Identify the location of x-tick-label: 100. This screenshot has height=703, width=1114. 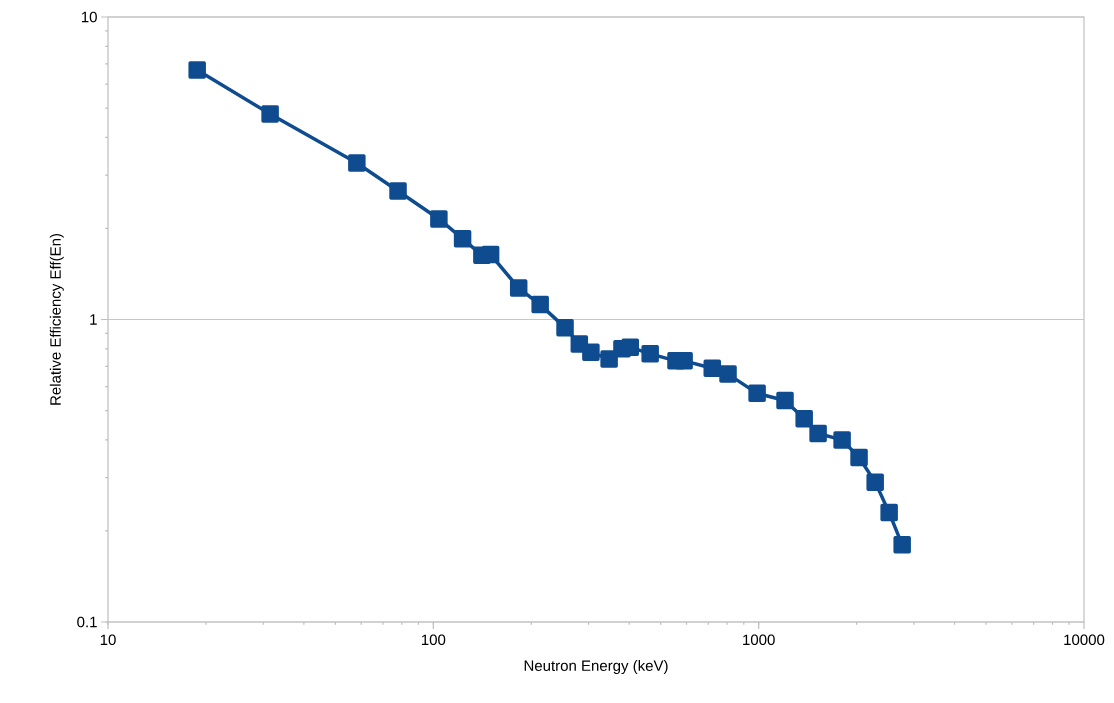
(433, 640).